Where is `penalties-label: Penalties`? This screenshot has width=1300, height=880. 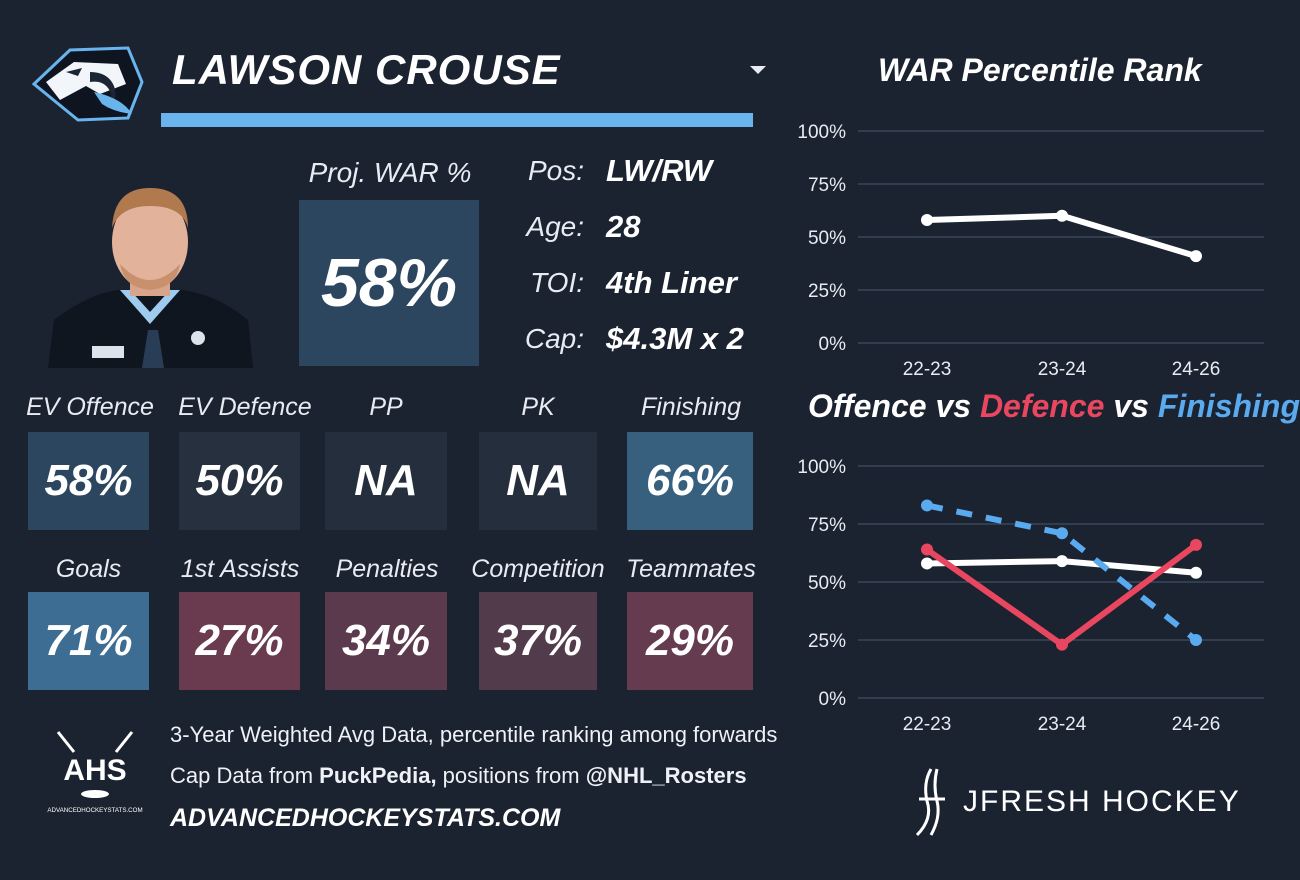
penalties-label: Penalties is located at coordinates (387, 569).